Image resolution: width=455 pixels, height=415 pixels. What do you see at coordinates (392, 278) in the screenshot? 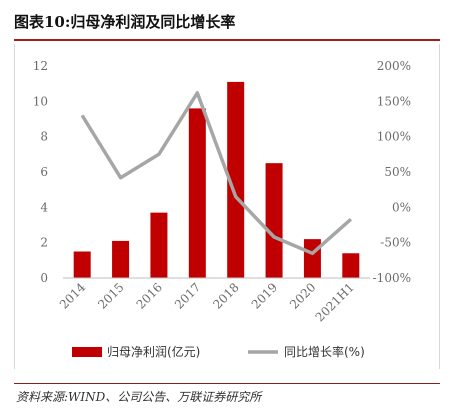
I see `right-tick-label: -100%` at bounding box center [392, 278].